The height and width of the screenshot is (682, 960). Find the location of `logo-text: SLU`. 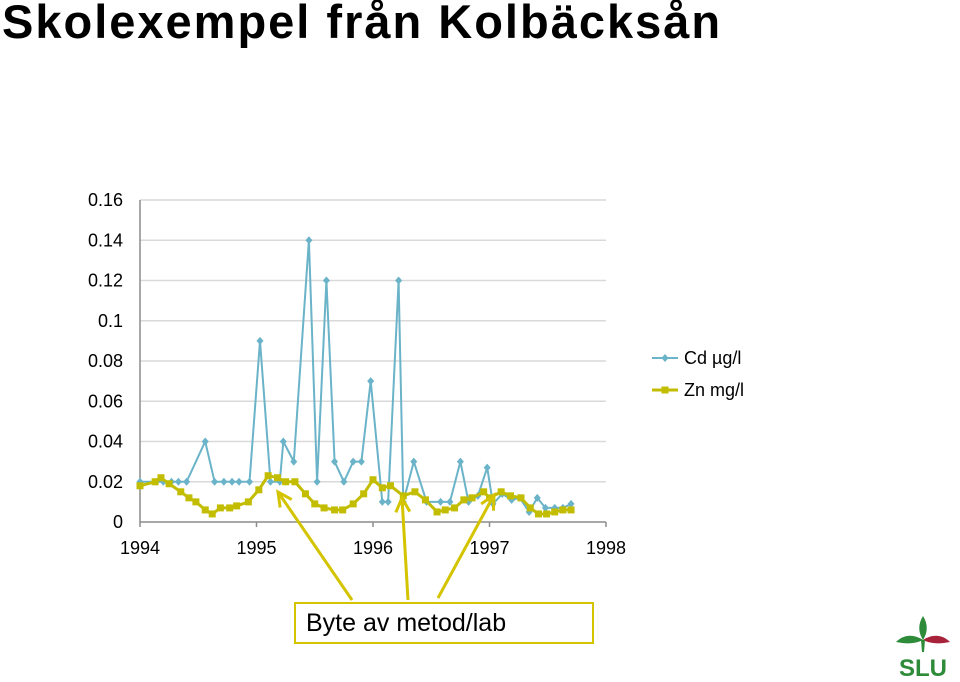

logo-text: SLU is located at coordinates (923, 667).